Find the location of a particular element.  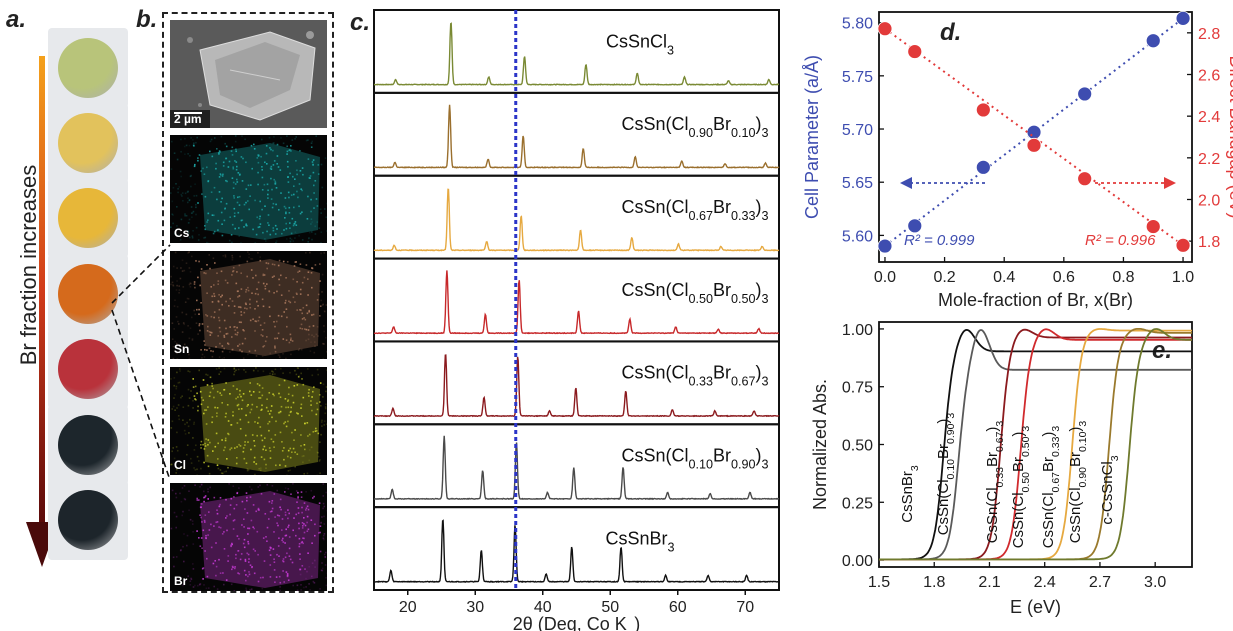

x-tick-label: 2.7 is located at coordinates (1100, 582).